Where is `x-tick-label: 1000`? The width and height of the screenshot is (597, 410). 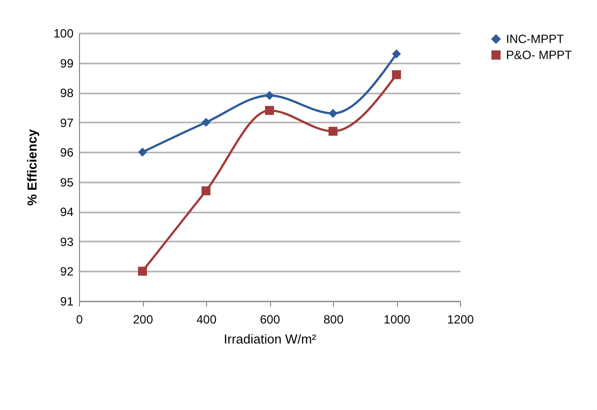
x-tick-label: 1000 is located at coordinates (397, 319).